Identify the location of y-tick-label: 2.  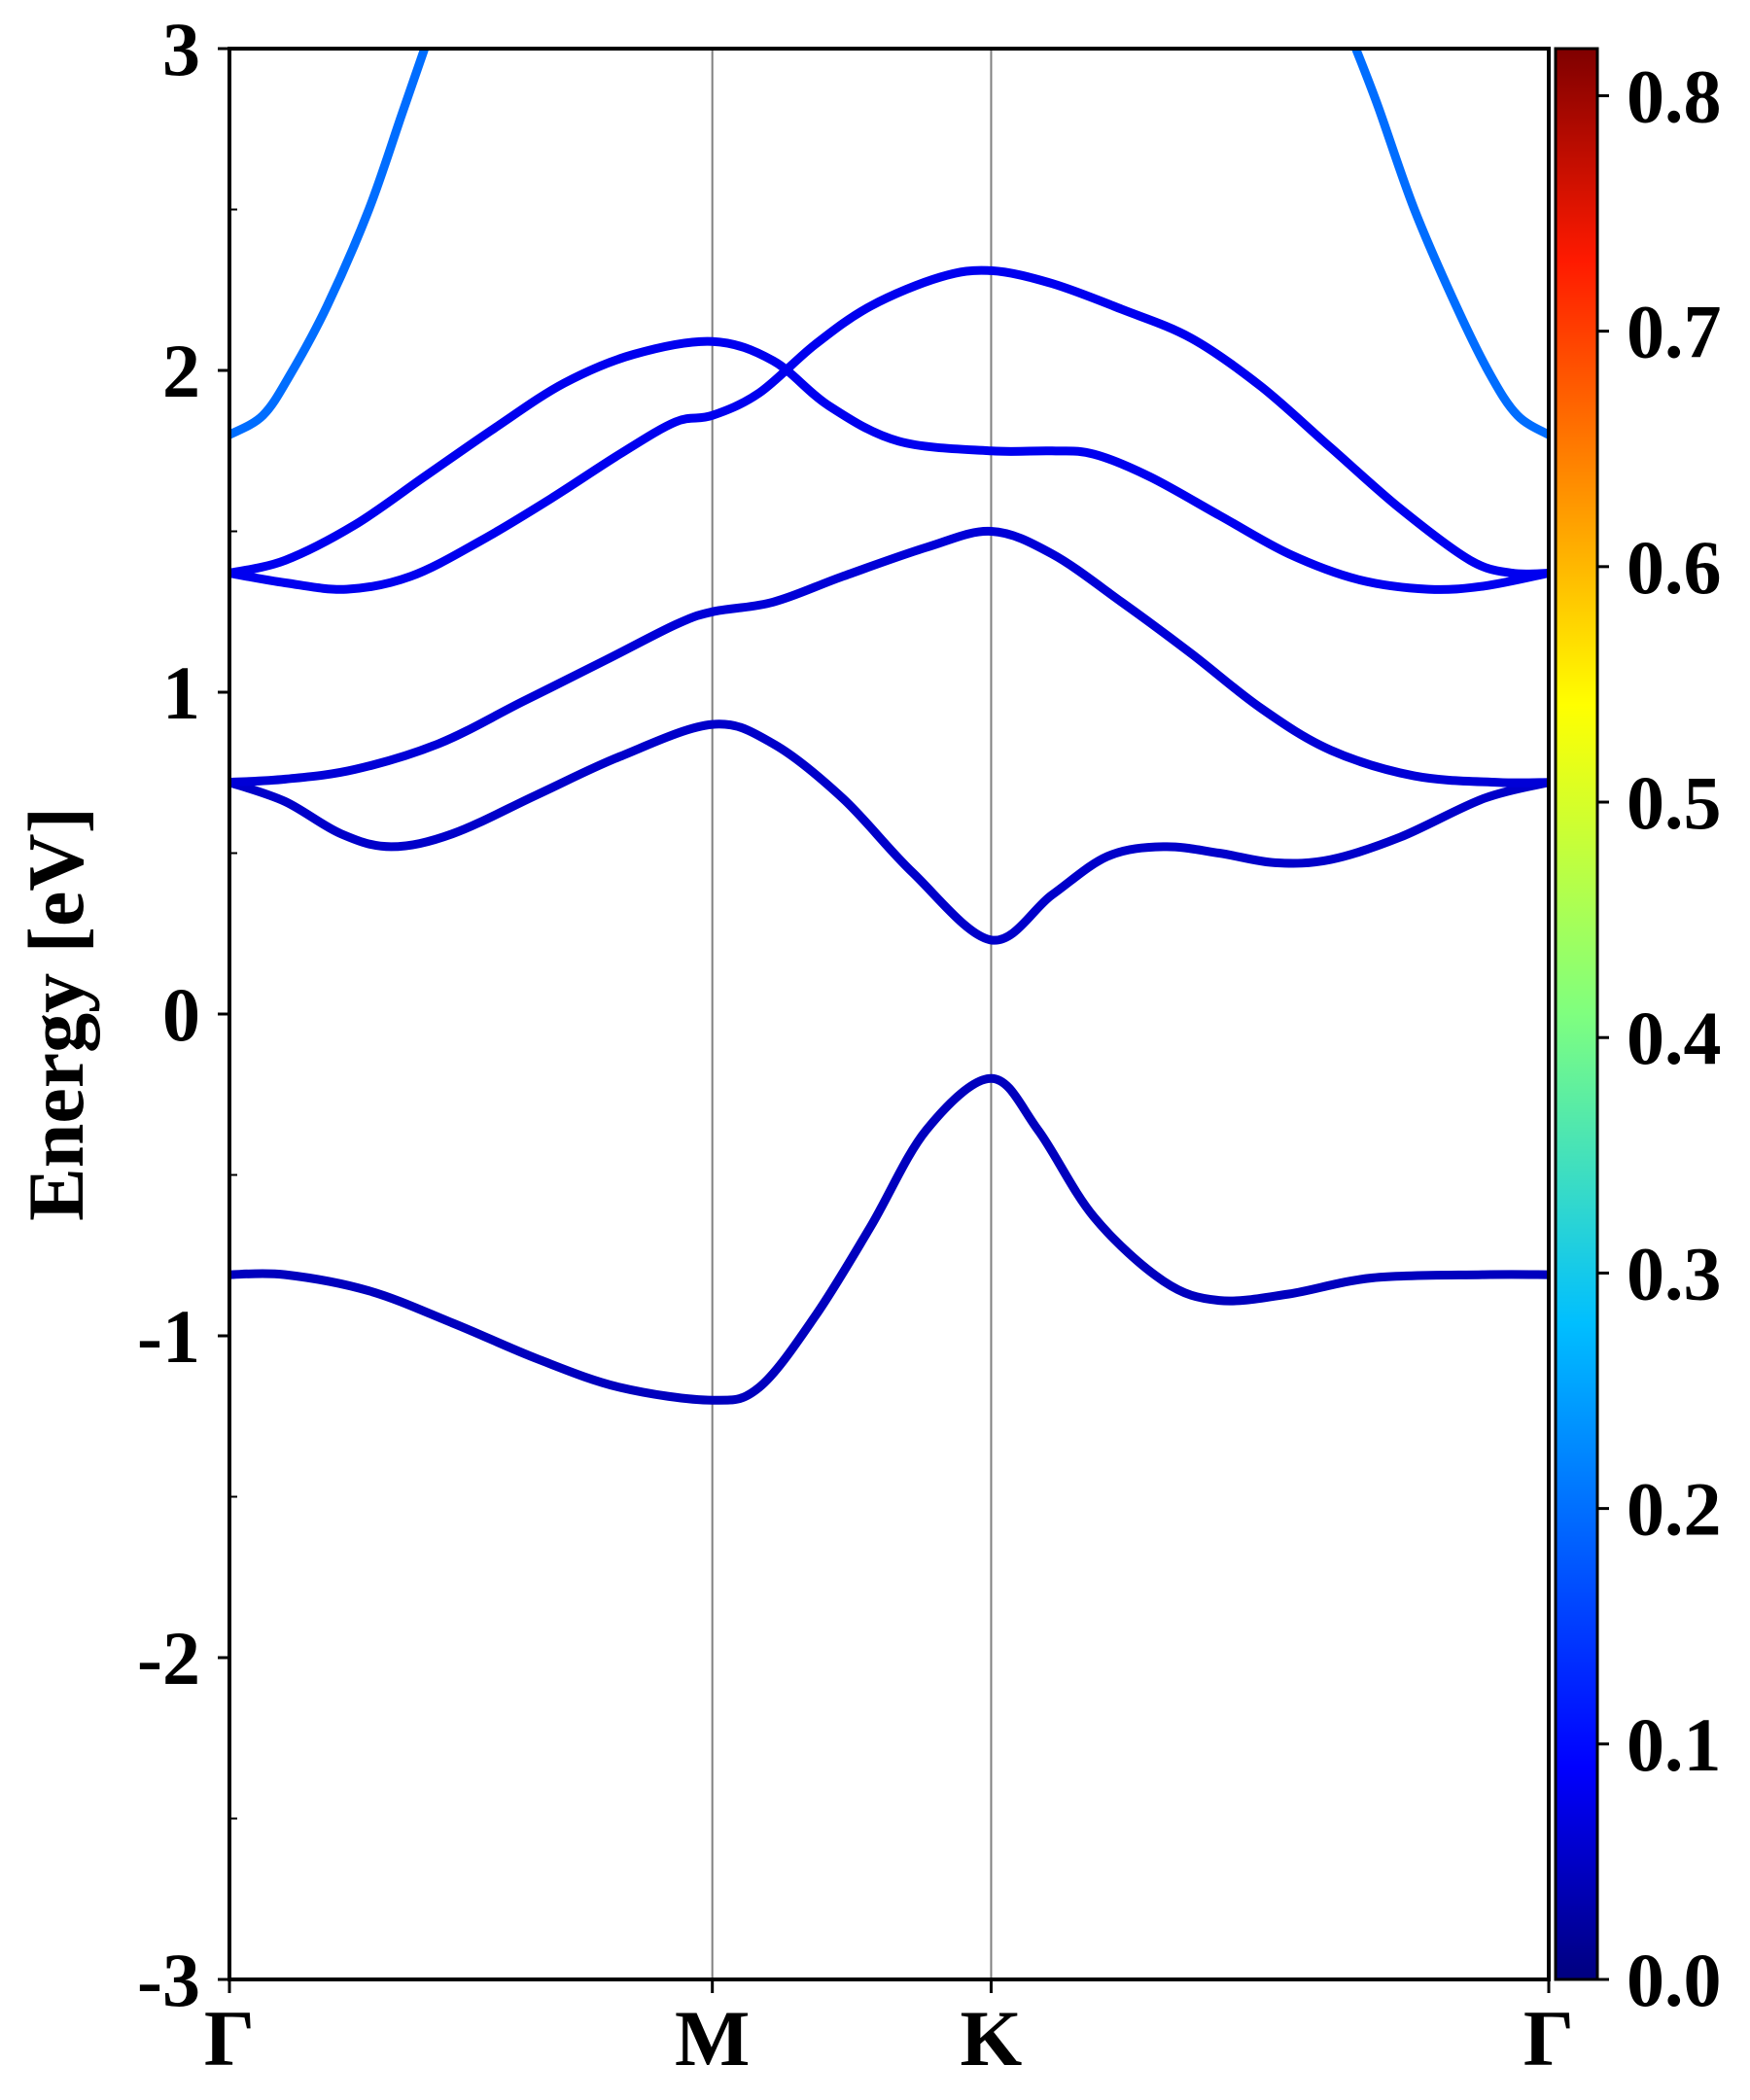
(181, 371).